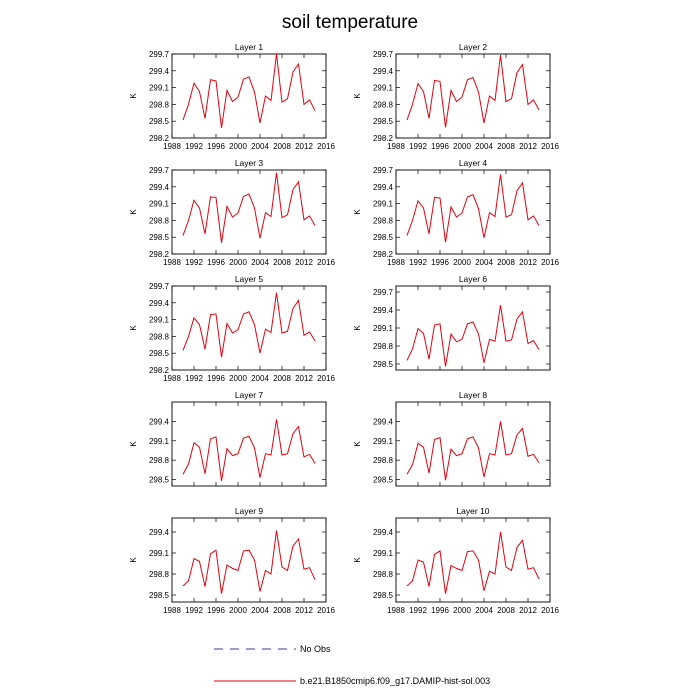  Describe the element at coordinates (249, 511) in the screenshot. I see `panel-title: Layer 9` at that location.